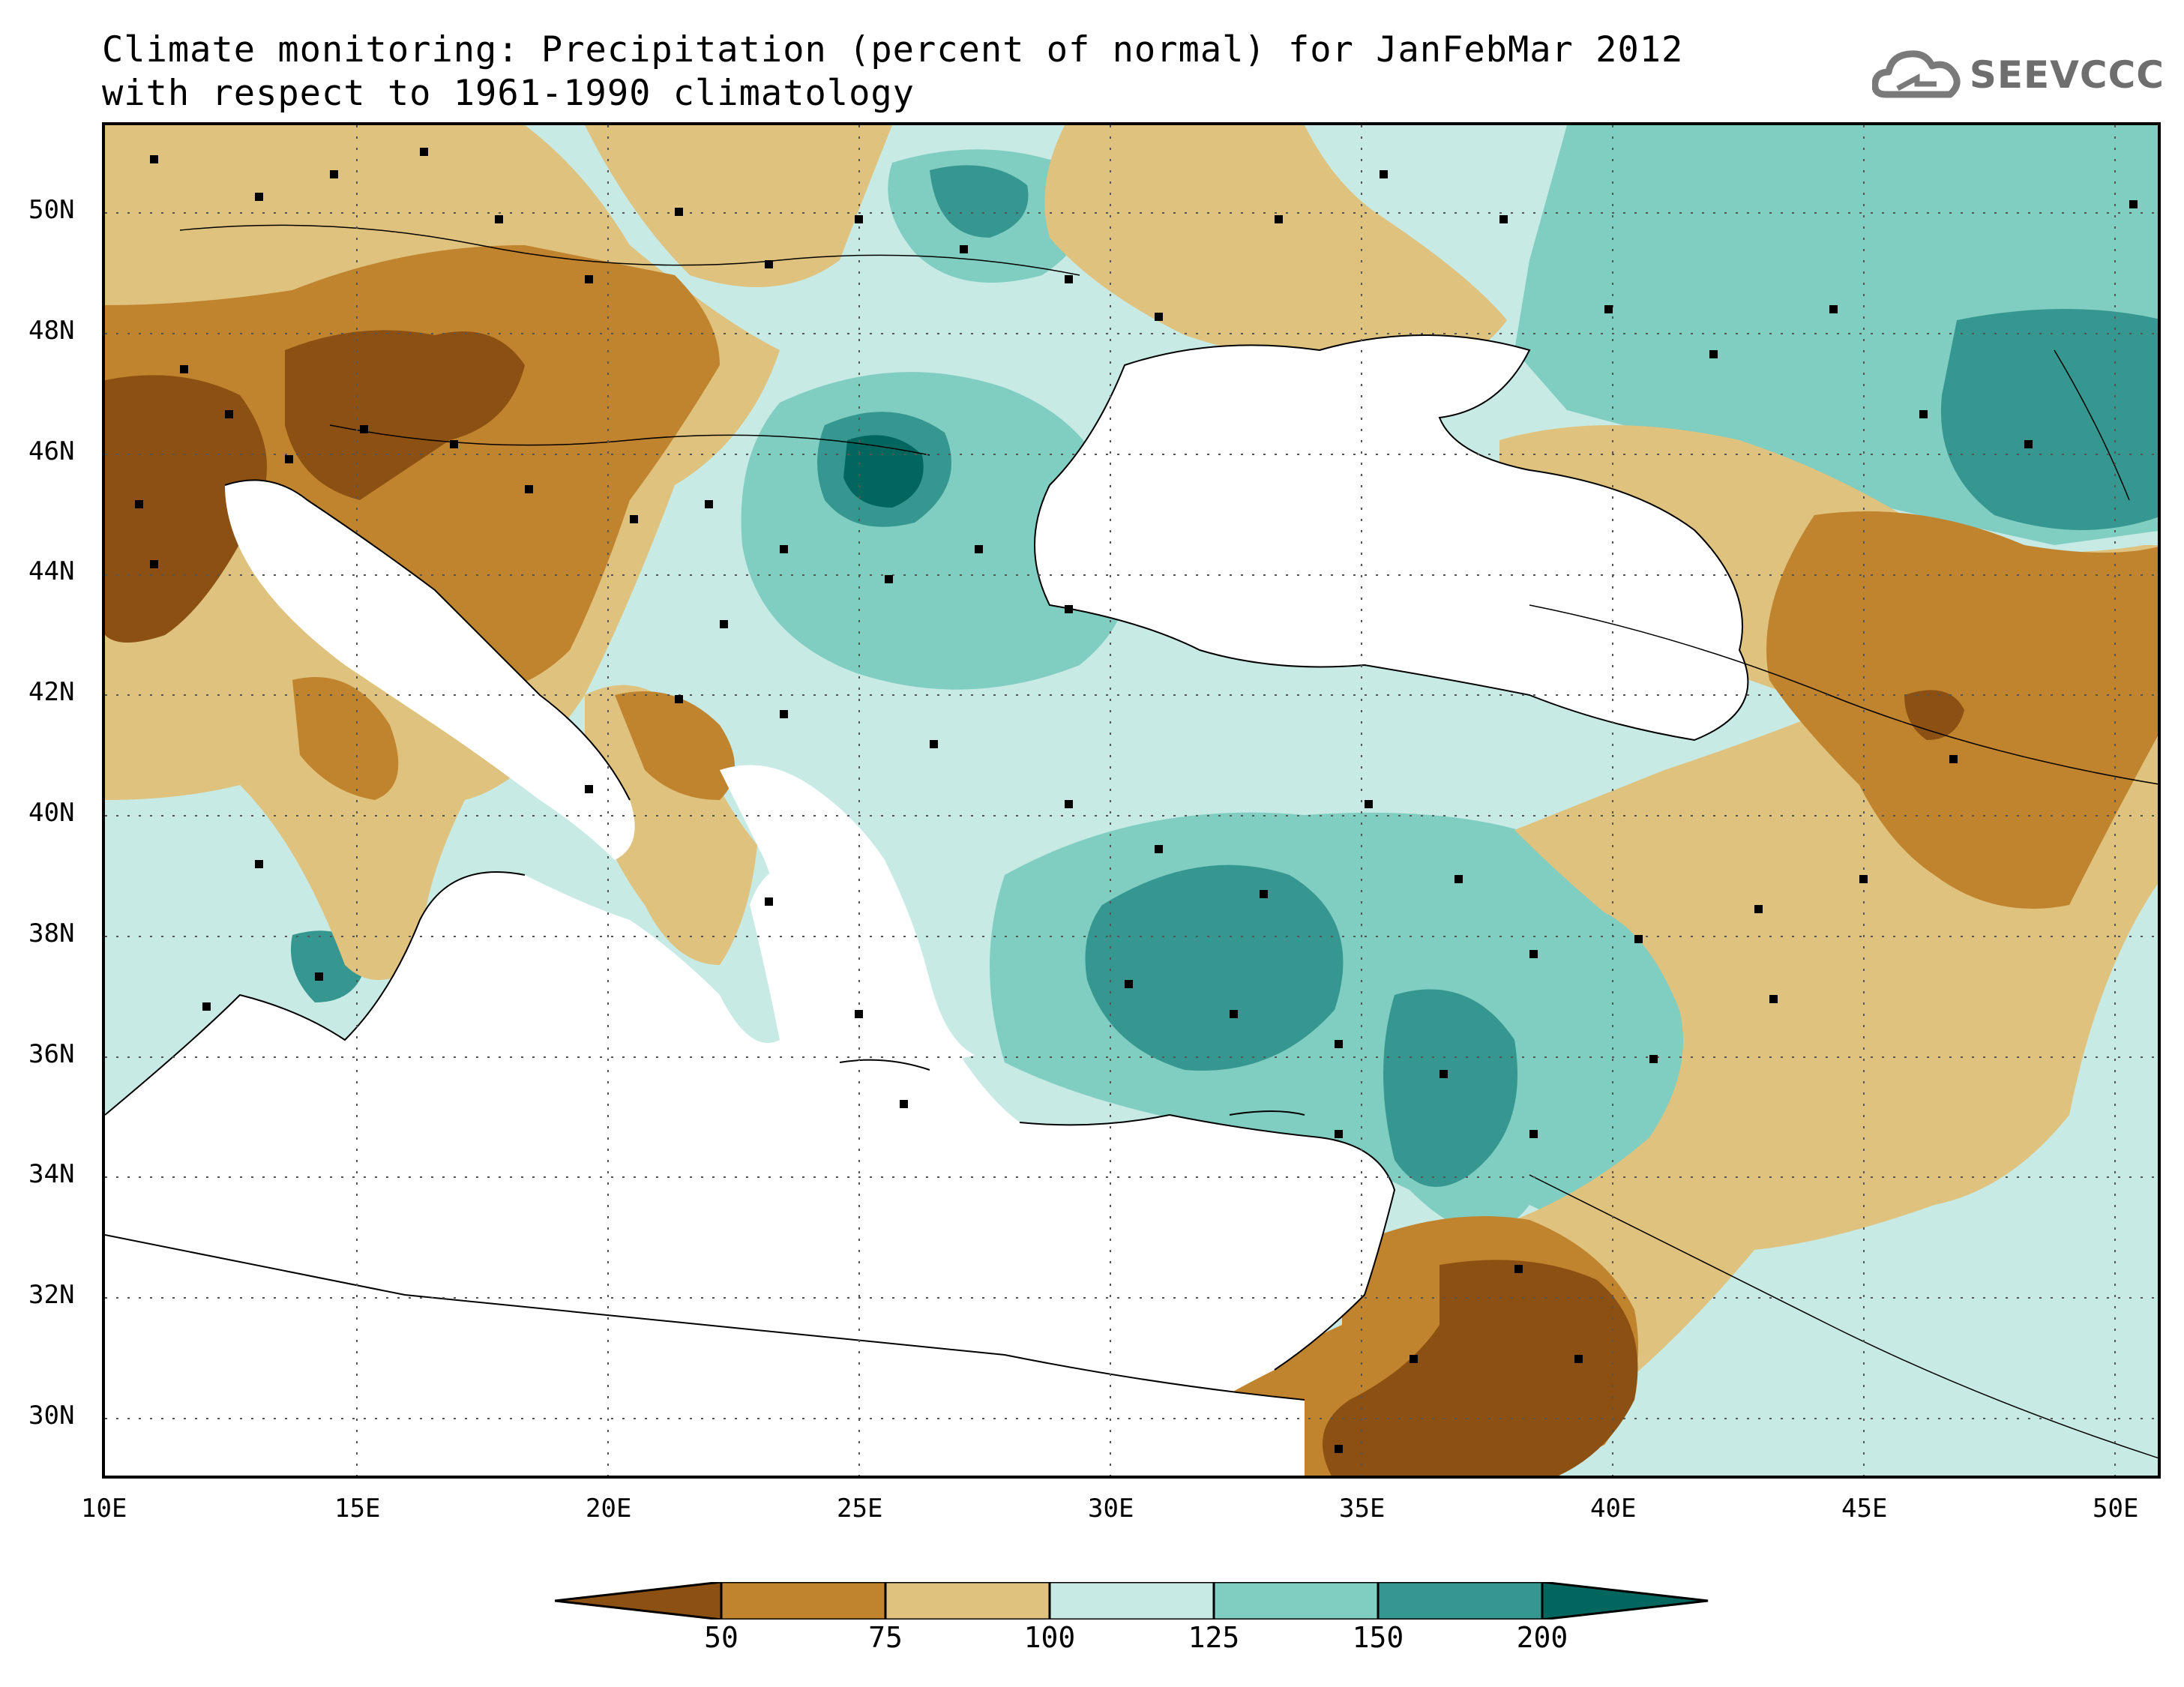 This screenshot has height=1687, width=2184. What do you see at coordinates (738, 206) in the screenshot?
I see `field-75-100-central` at bounding box center [738, 206].